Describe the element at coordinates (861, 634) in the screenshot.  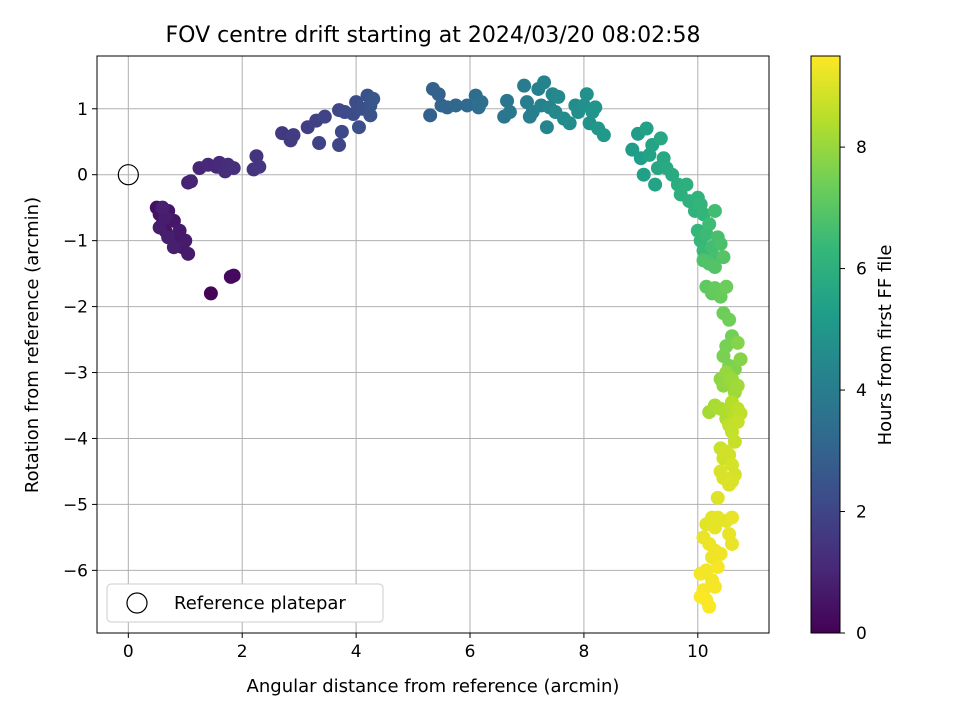
I see `colorbar-tick-label: 0` at that location.